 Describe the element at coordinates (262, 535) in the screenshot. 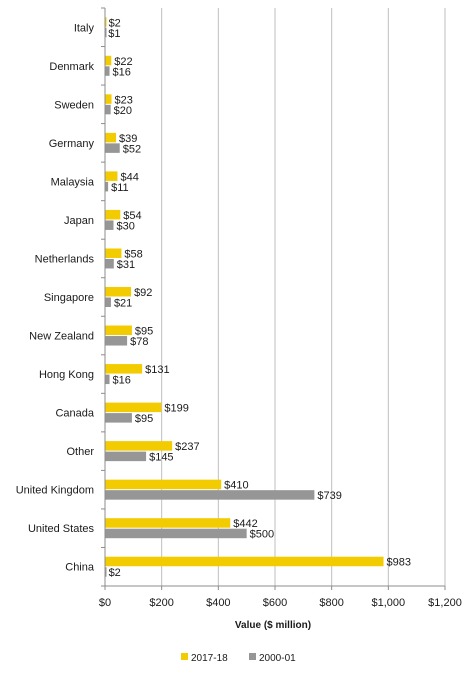

I see `data-label: $500` at that location.